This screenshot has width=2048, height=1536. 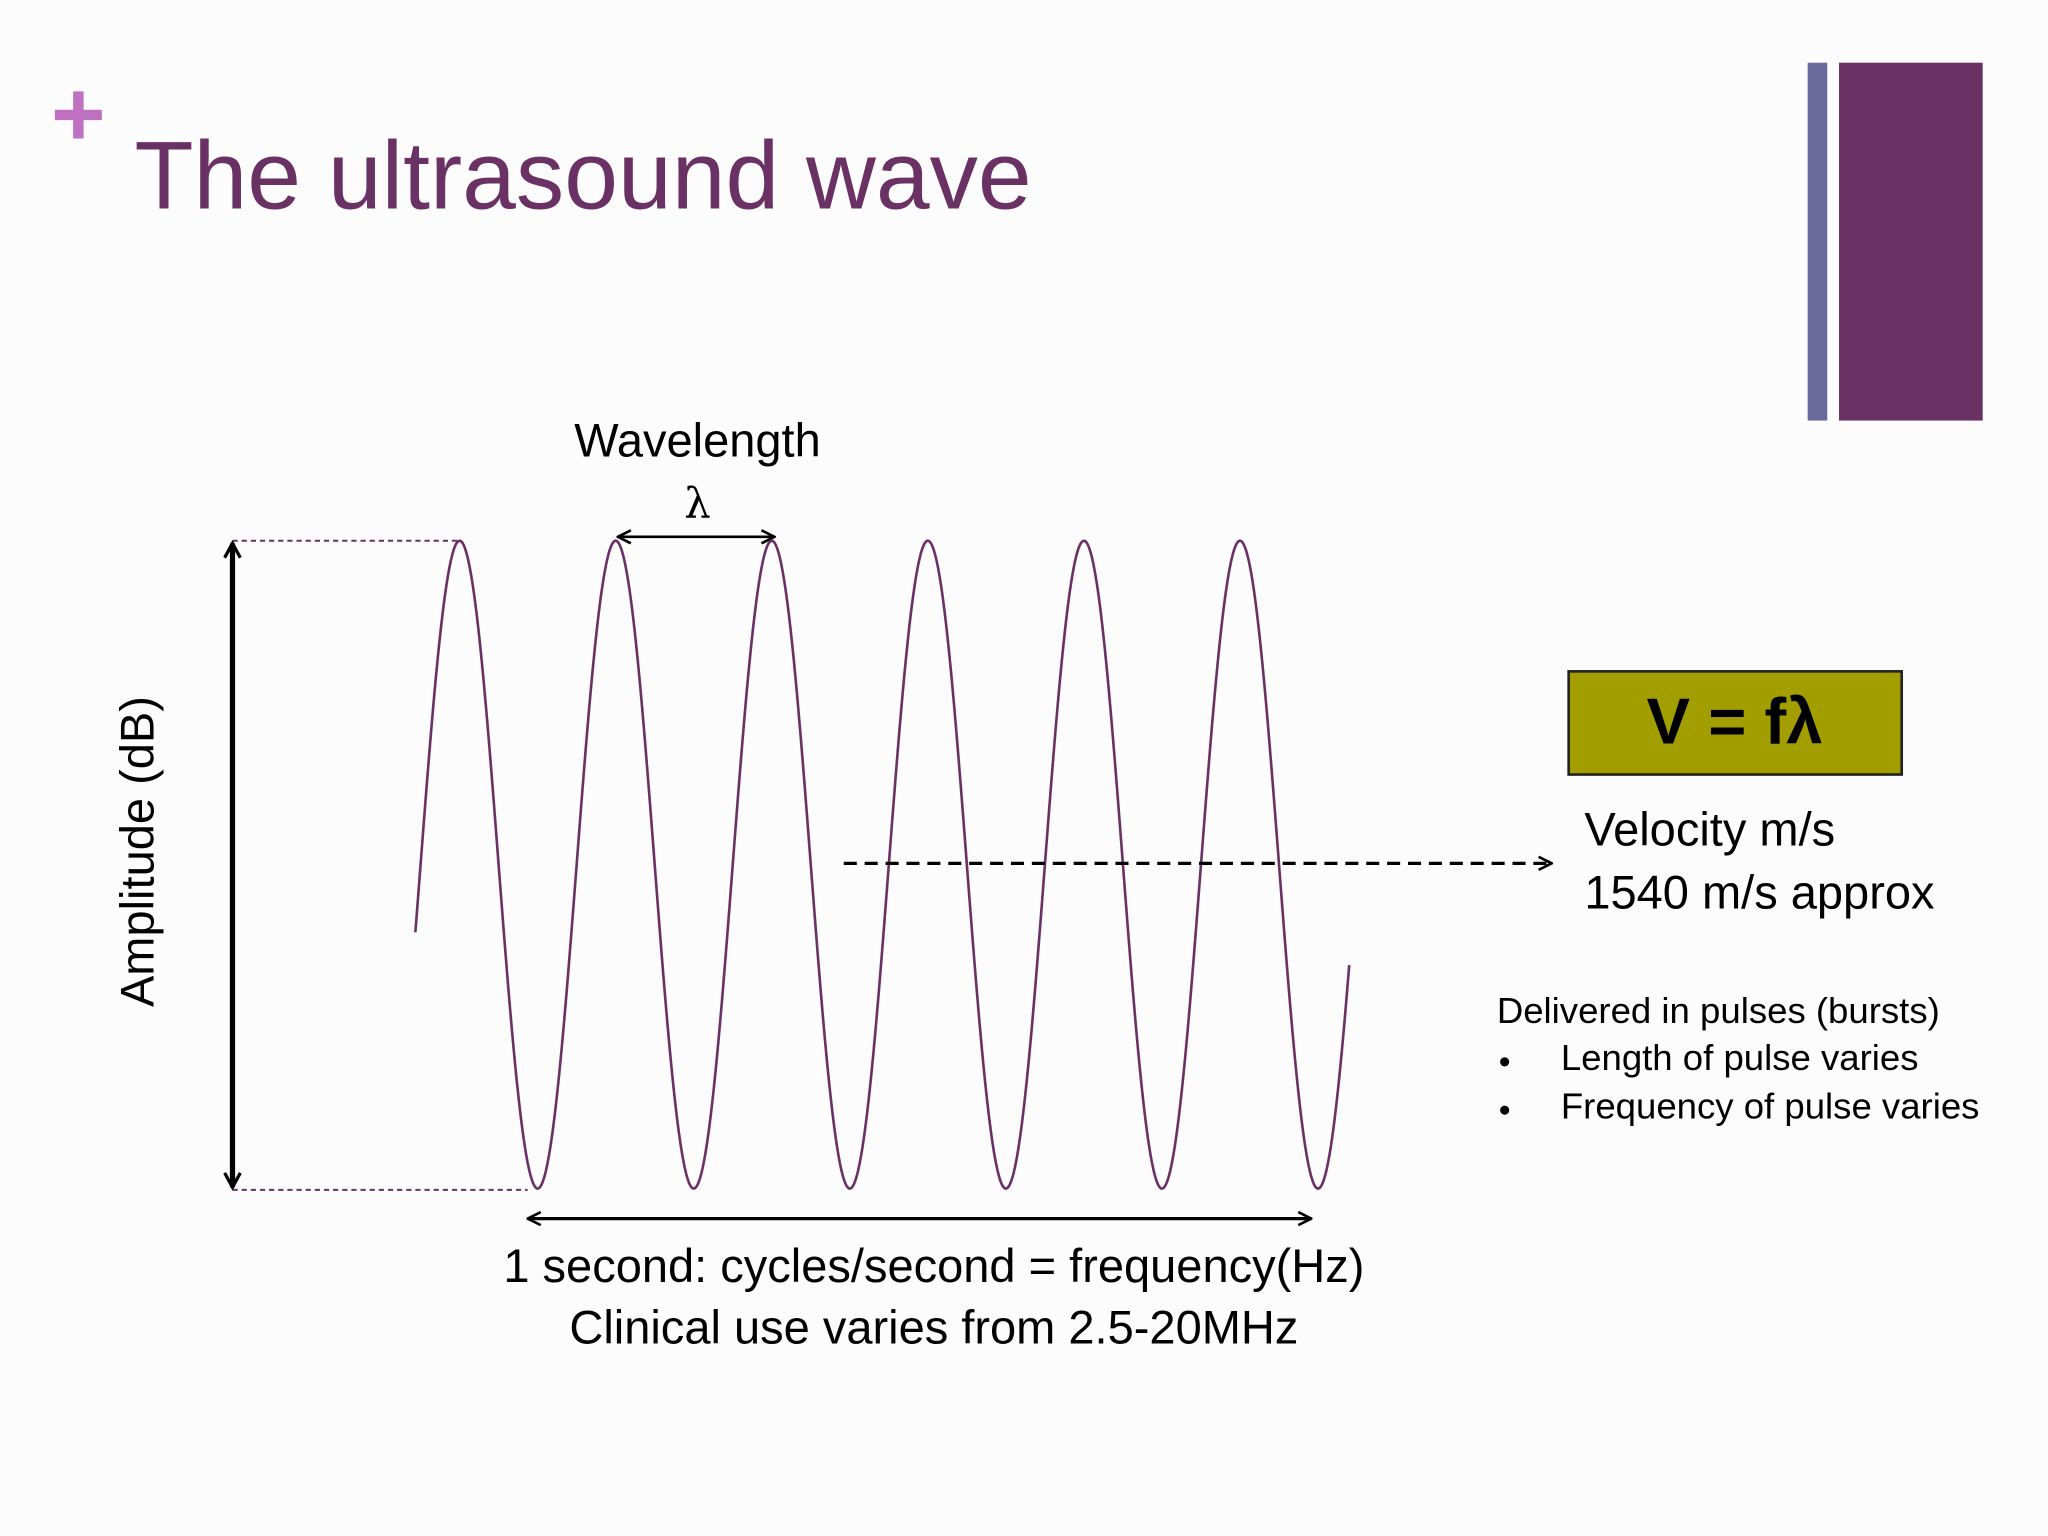 What do you see at coordinates (697, 440) in the screenshot?
I see `wavelength-label: Wavelength` at bounding box center [697, 440].